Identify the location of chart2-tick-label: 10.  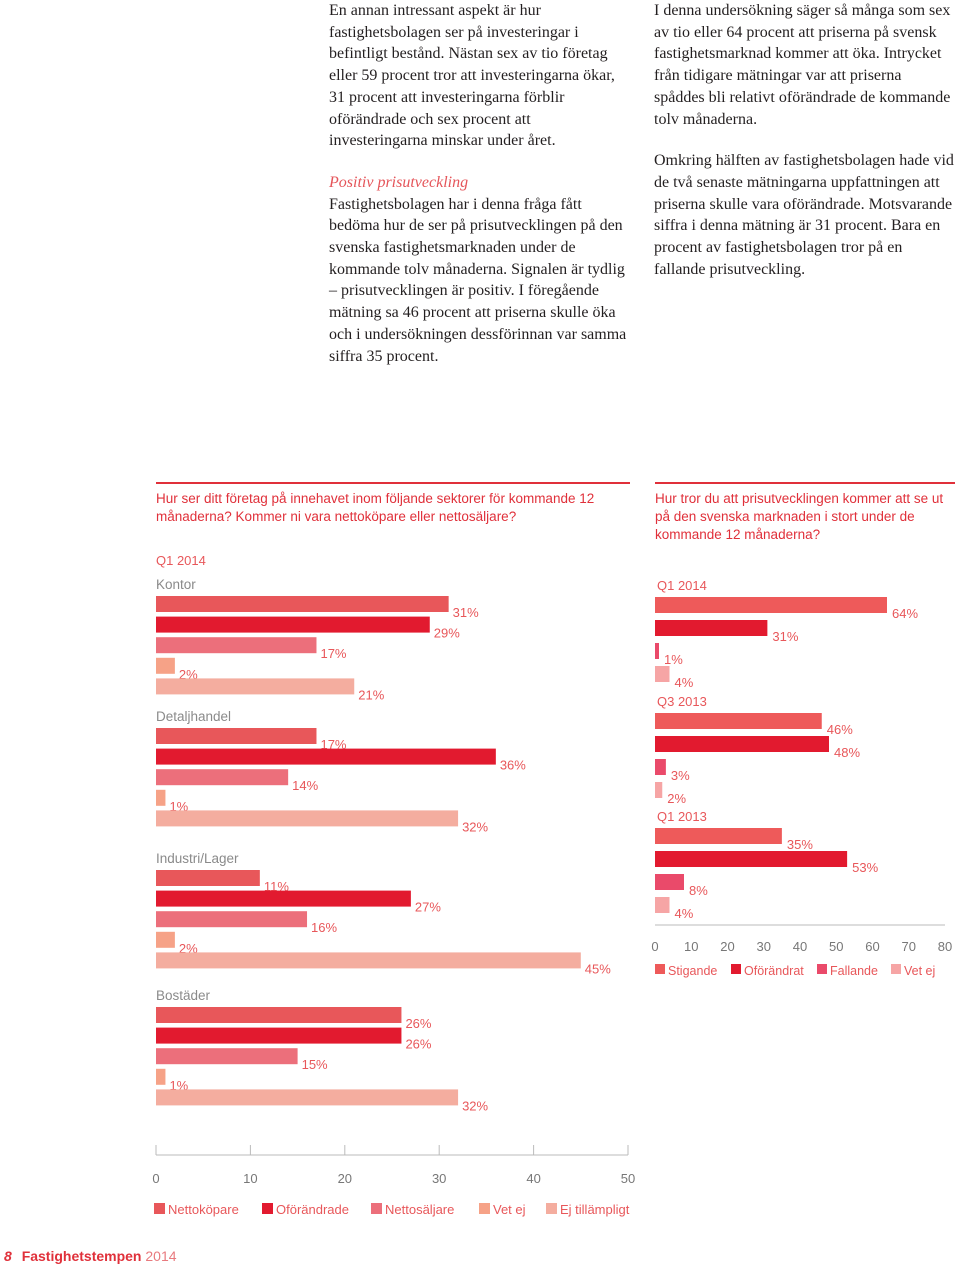
(691, 946).